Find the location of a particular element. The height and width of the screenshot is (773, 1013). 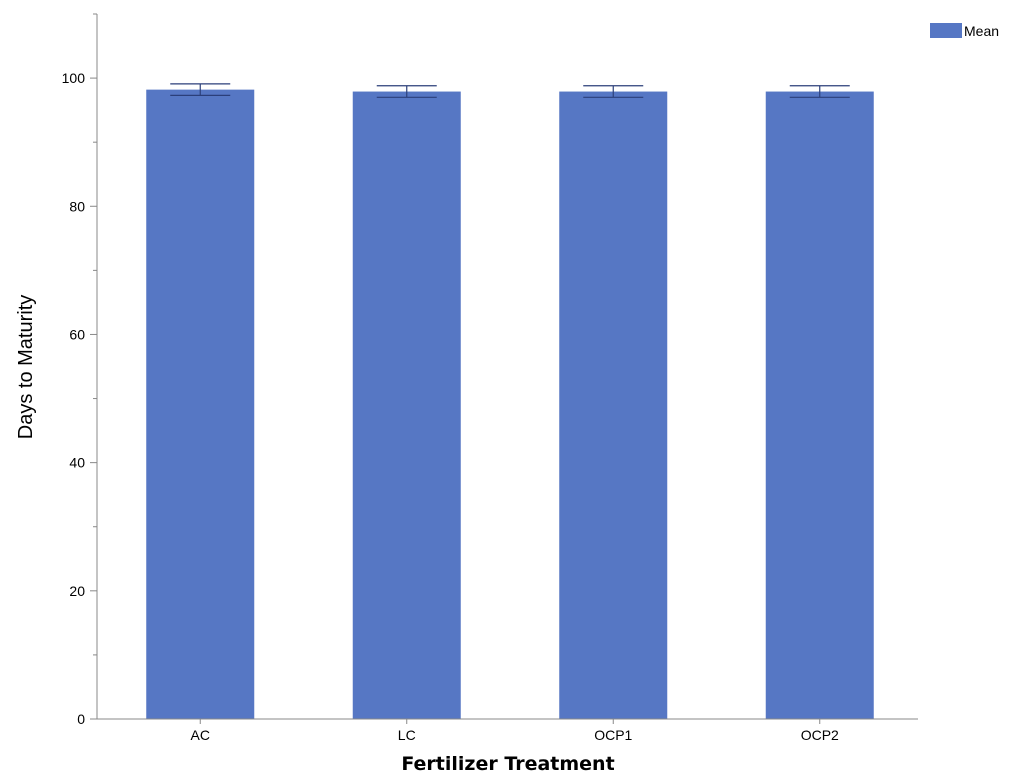

y-tick-label: 60 is located at coordinates (77, 334).